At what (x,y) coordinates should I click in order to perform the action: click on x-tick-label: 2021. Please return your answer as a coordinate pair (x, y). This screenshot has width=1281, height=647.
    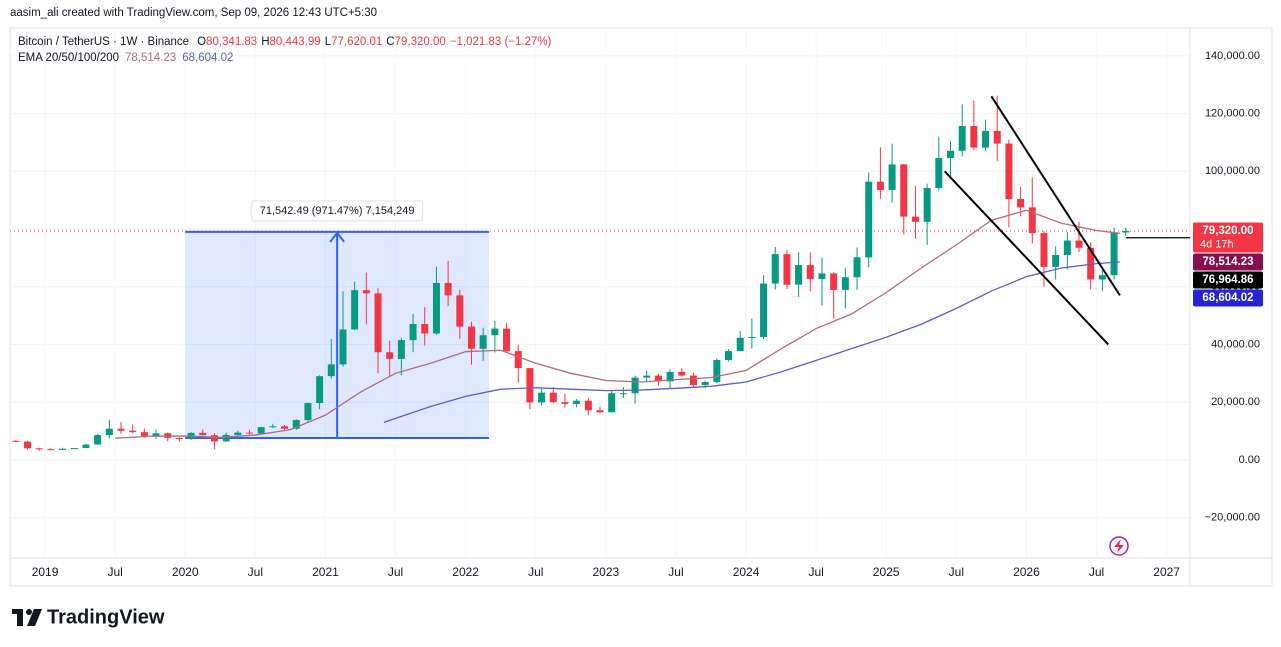
    Looking at the image, I should click on (325, 572).